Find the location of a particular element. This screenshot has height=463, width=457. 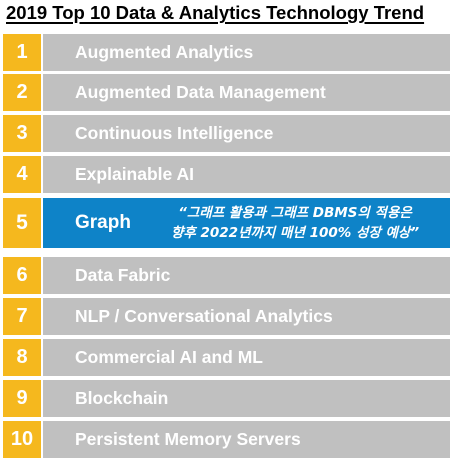

trend-bar: Augmented Data Management is located at coordinates (246, 92).